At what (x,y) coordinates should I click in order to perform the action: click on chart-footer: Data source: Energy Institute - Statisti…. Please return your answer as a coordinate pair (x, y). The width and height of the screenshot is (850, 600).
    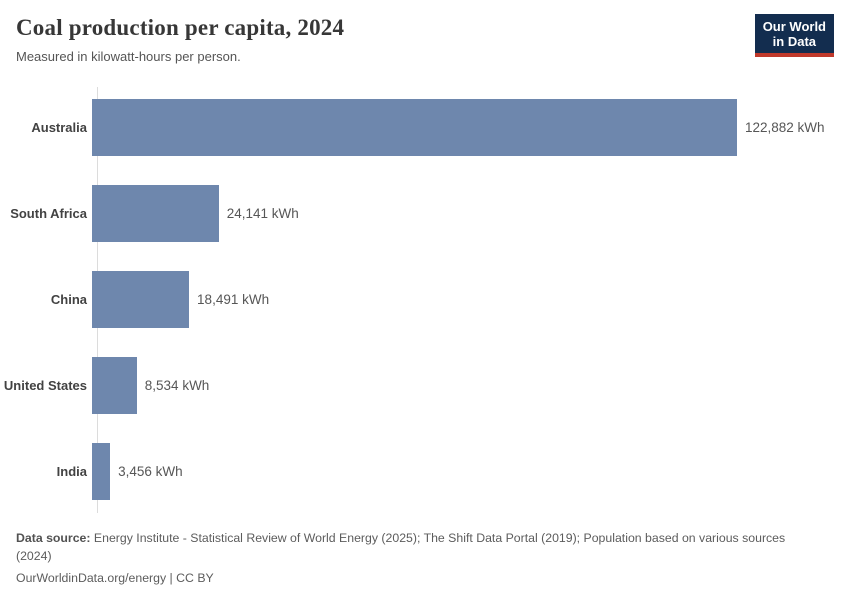
    Looking at the image, I should click on (425, 558).